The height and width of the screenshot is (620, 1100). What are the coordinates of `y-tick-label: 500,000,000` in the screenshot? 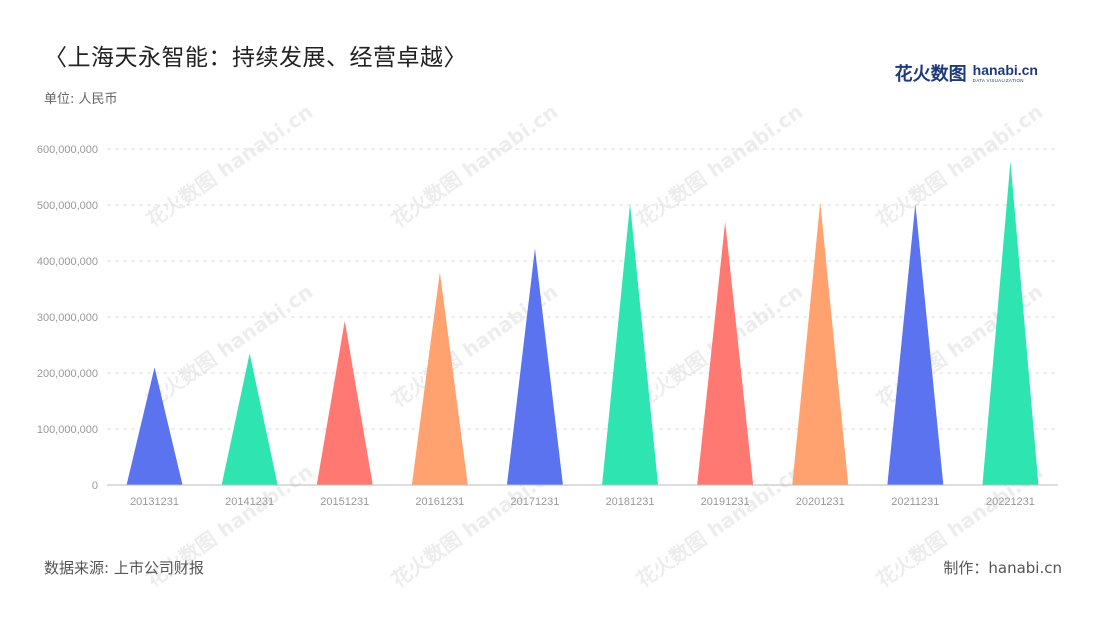 It's located at (67, 206).